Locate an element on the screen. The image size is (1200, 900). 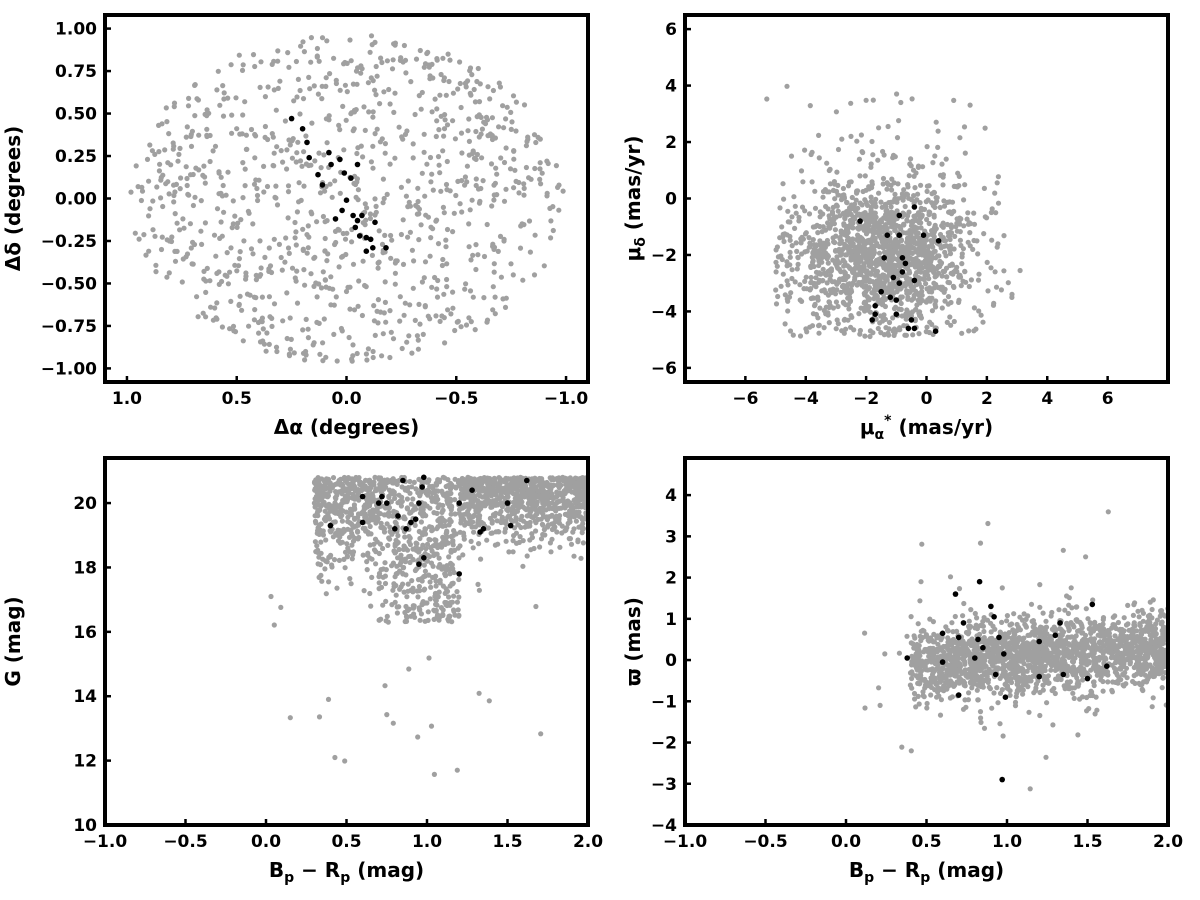
y-tick-label: 14 is located at coordinates (85, 697).